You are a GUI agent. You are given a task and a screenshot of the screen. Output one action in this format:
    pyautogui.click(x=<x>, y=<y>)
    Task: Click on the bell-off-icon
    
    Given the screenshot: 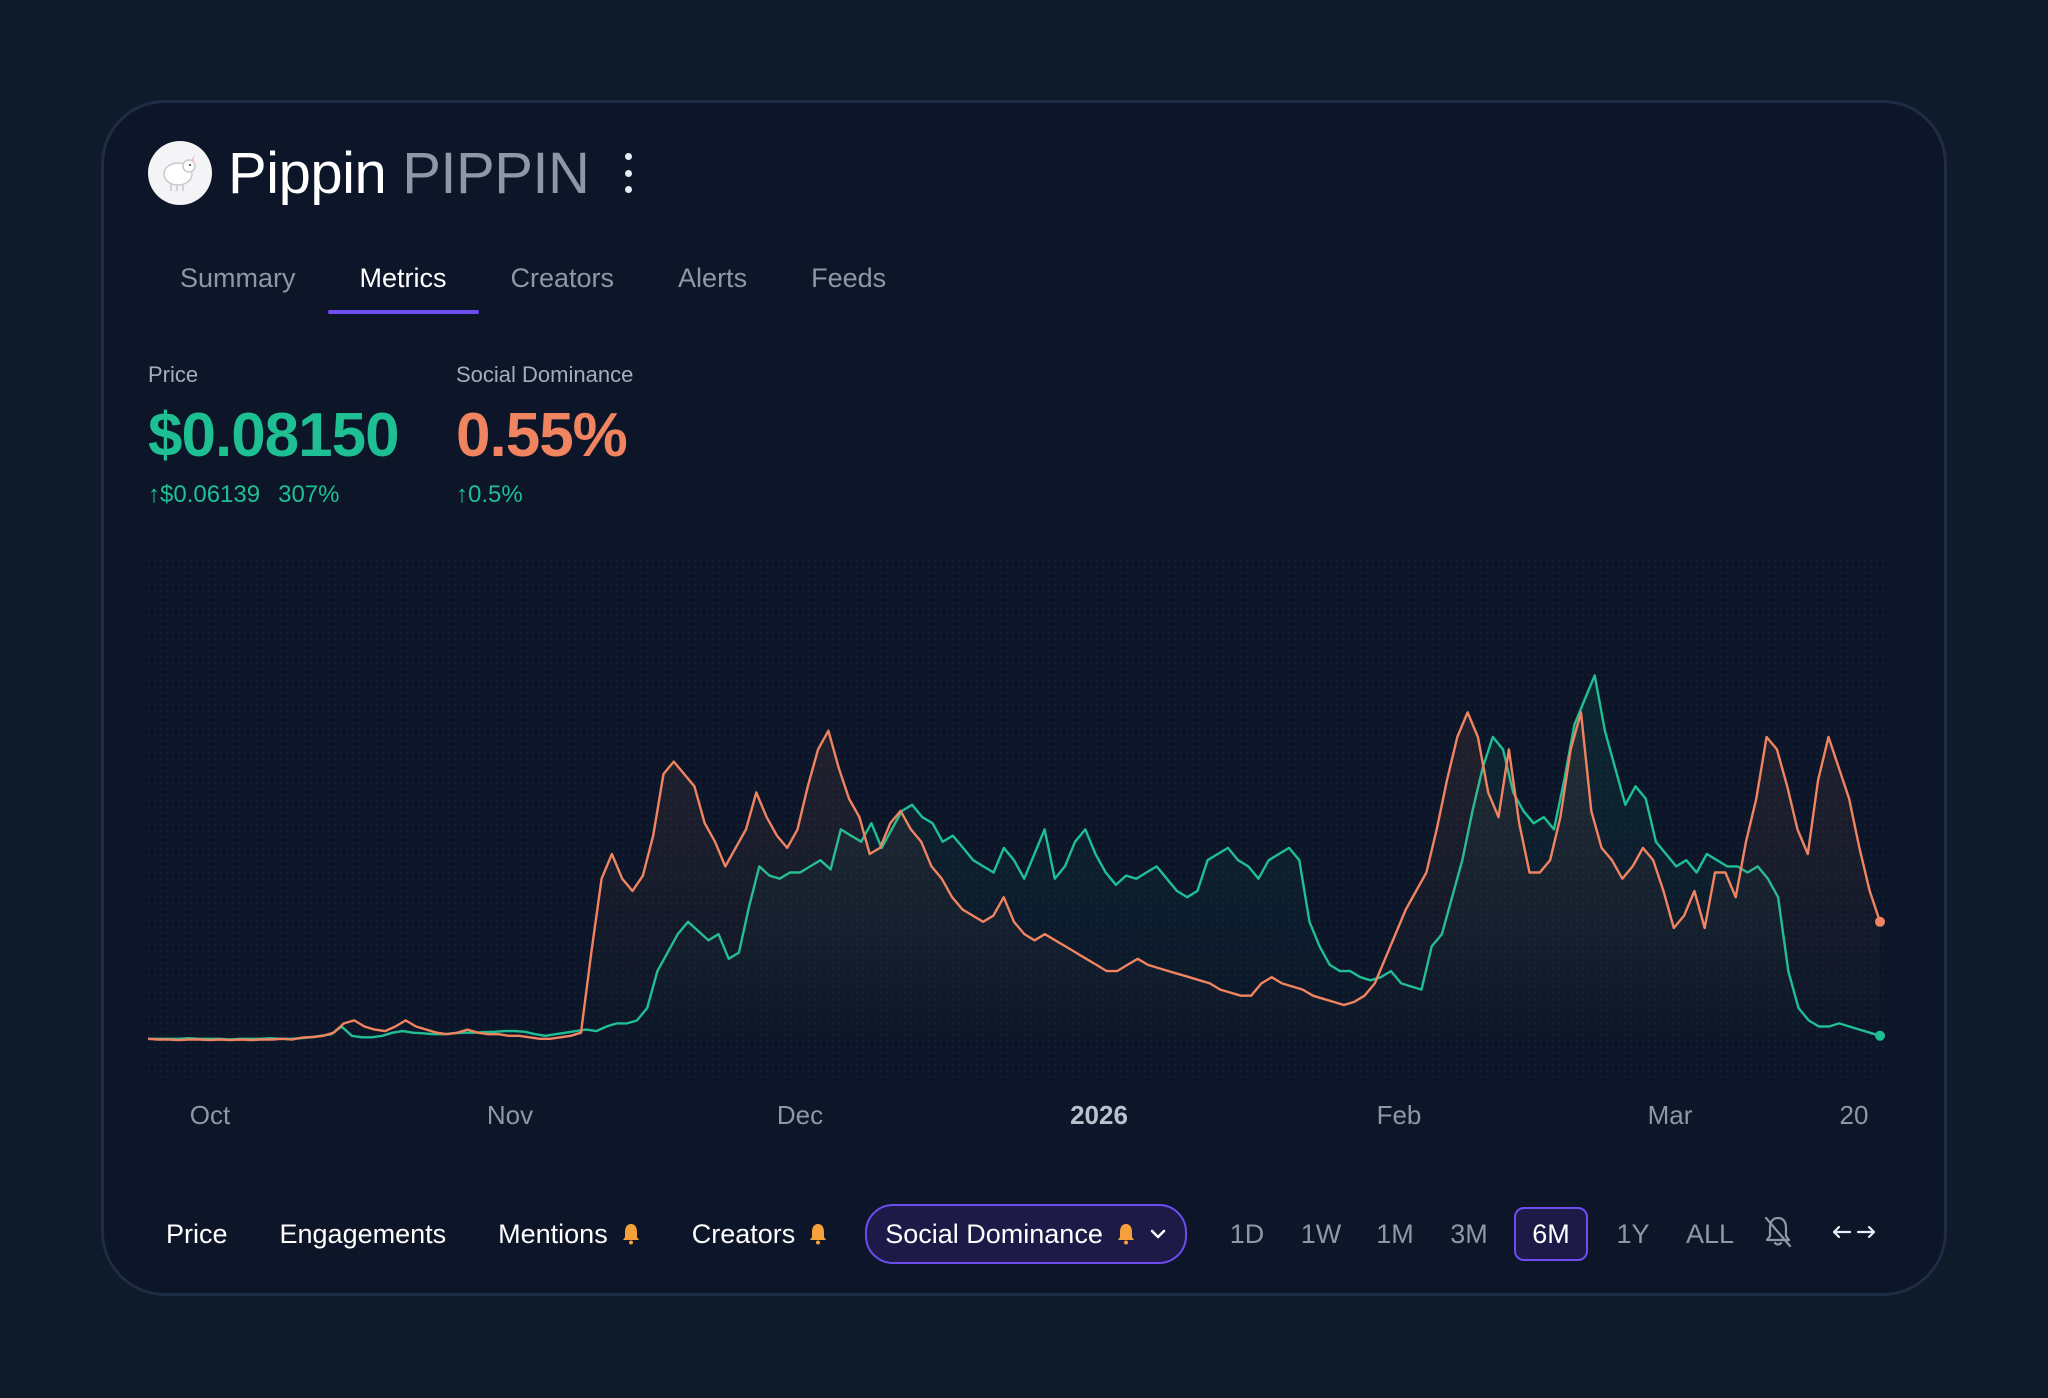 What is the action you would take?
    pyautogui.click(x=1778, y=1232)
    